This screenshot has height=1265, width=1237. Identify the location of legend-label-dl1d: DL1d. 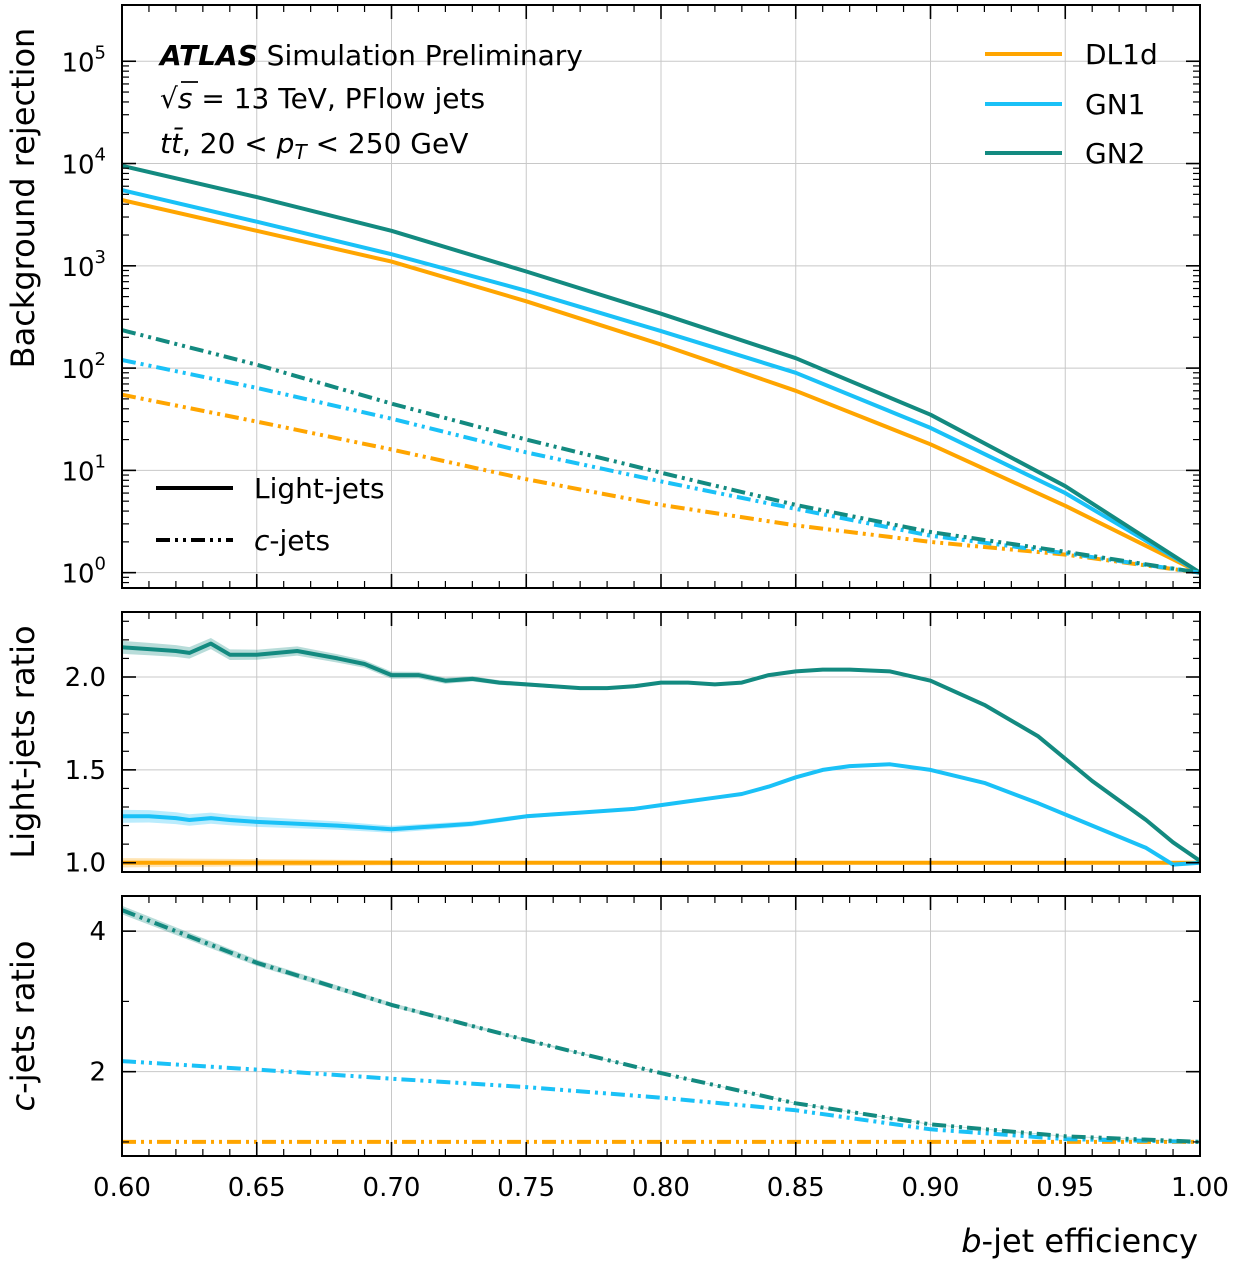
(1121, 54).